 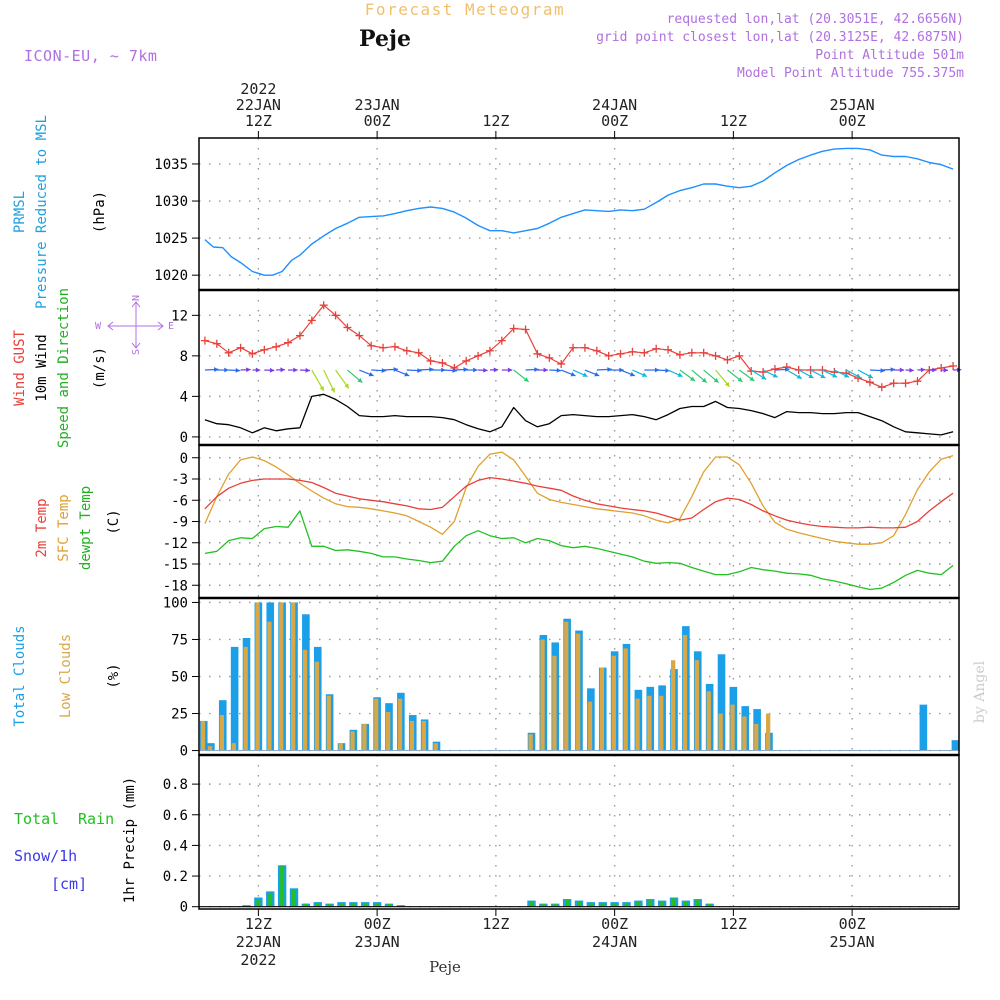 What do you see at coordinates (721, 702) in the screenshot?
I see `total-cloud-bar` at bounding box center [721, 702].